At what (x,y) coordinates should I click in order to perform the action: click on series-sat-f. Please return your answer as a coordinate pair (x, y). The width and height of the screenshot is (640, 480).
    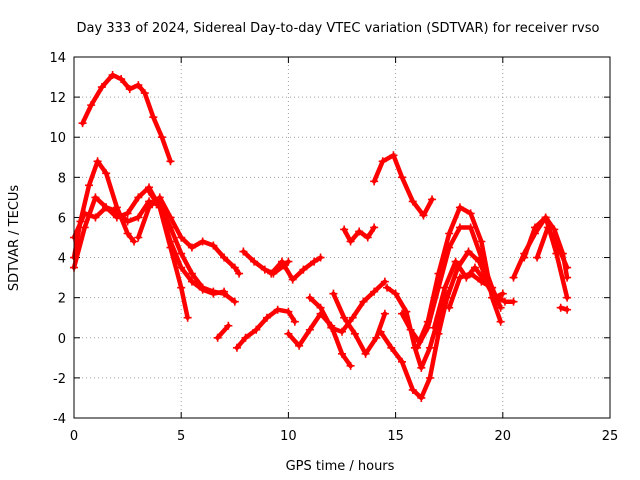
    Looking at the image, I should click on (187, 242).